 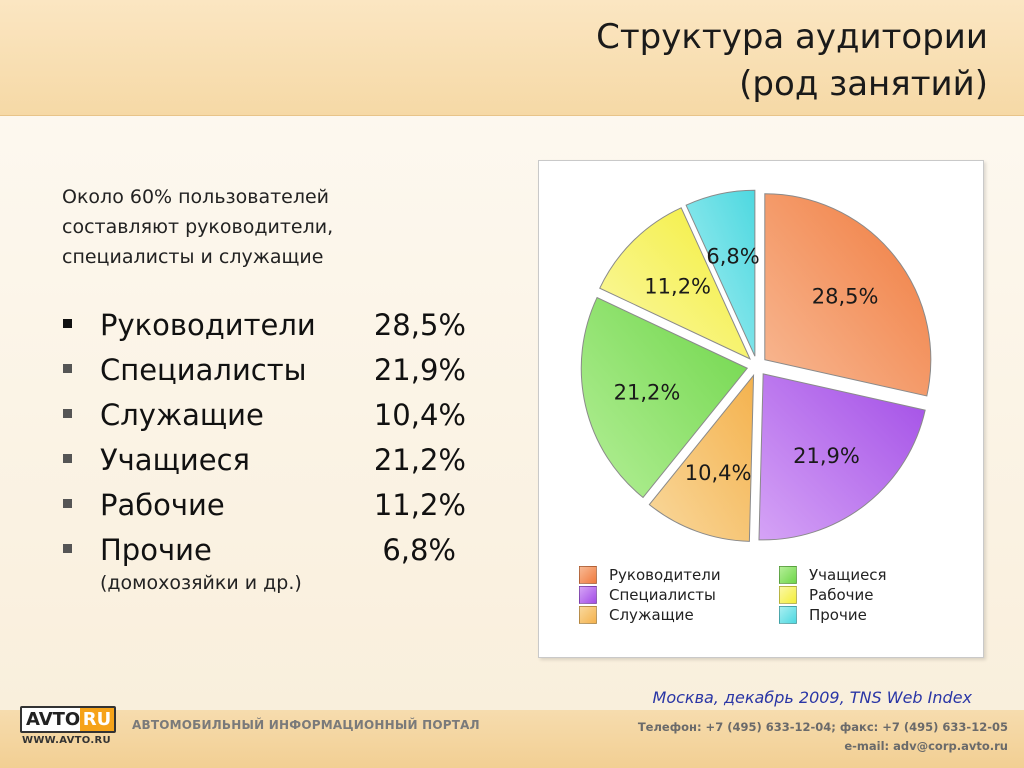 I want to click on stat-row: Служащие 10,4%, so click(x=280, y=416).